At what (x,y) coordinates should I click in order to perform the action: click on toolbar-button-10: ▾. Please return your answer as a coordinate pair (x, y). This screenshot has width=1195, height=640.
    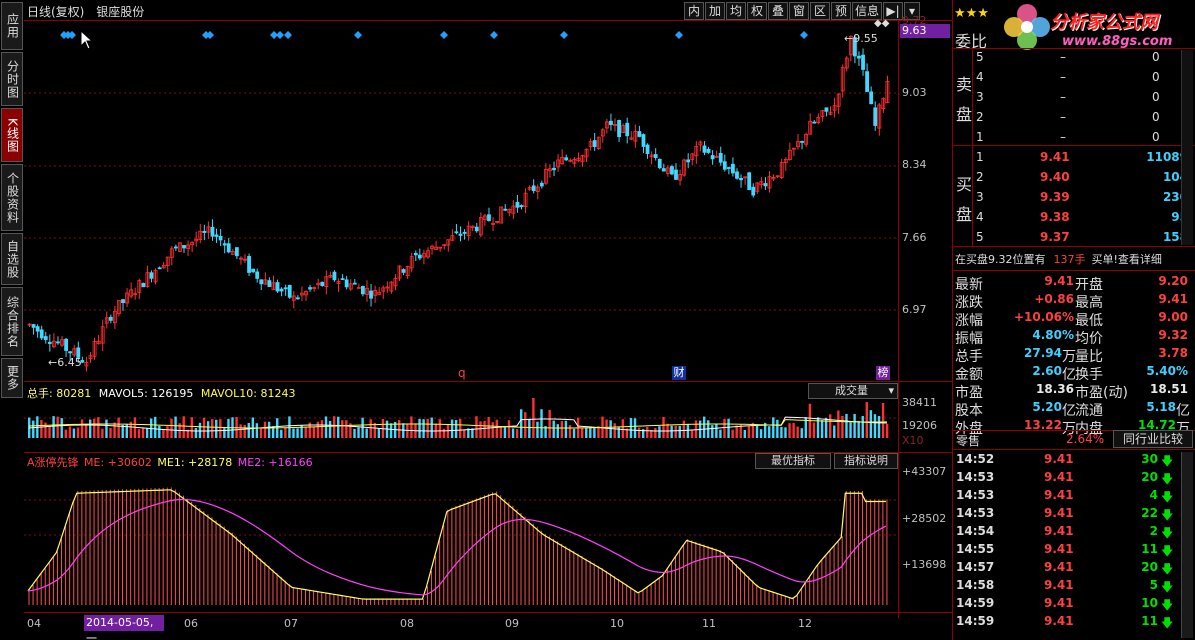
    Looking at the image, I should click on (912, 11).